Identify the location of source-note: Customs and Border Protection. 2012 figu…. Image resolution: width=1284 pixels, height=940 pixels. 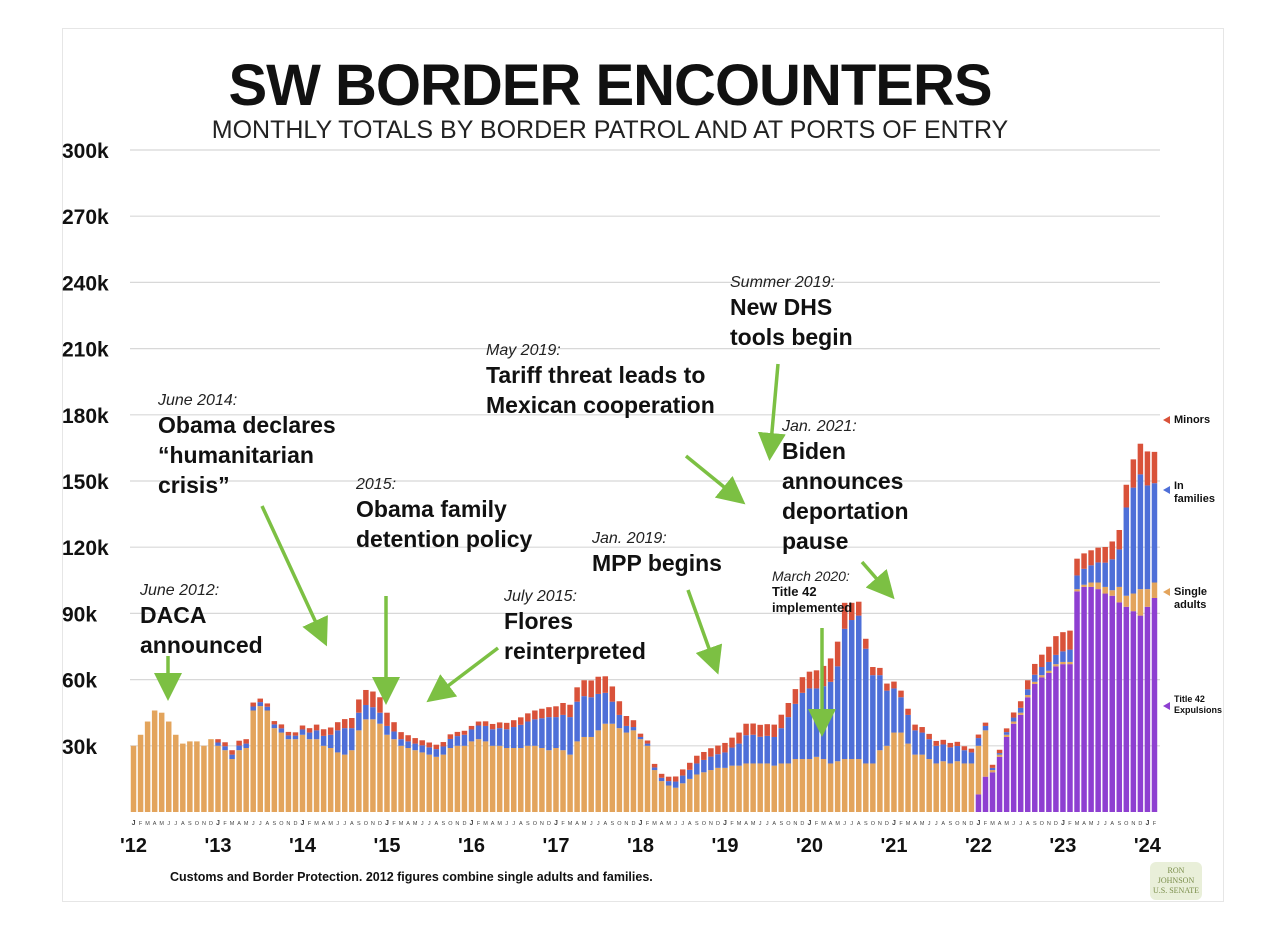
(411, 877).